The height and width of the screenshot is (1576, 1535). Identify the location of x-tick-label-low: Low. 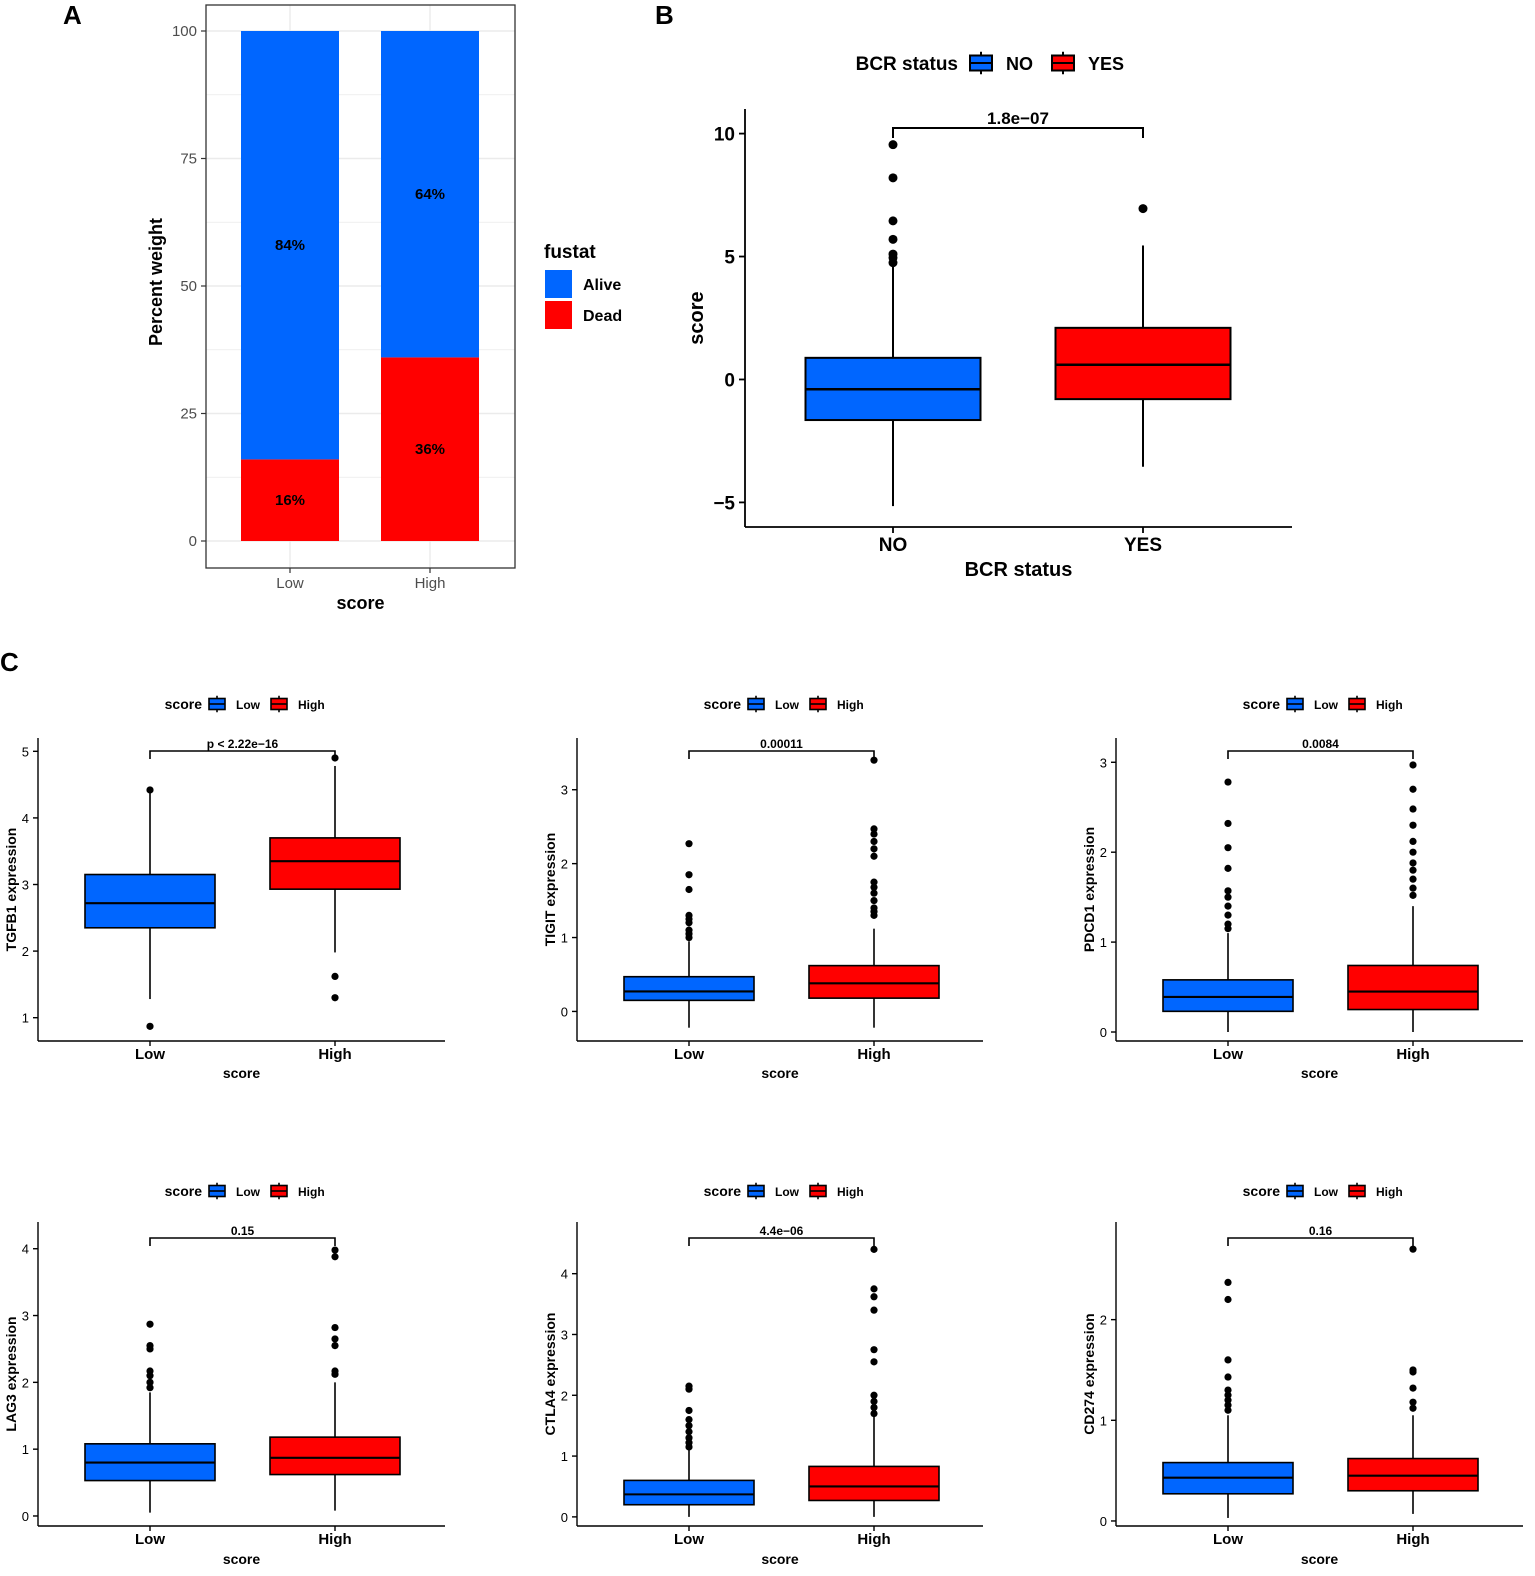
(689, 1539).